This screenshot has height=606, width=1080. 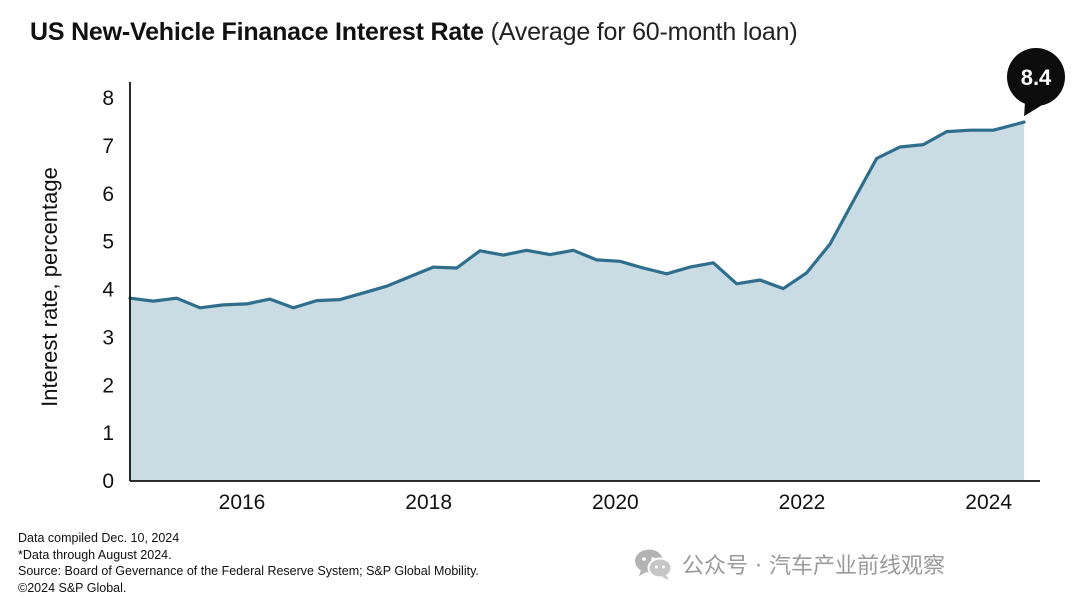 I want to click on y-tick-label: 1, so click(x=108, y=433).